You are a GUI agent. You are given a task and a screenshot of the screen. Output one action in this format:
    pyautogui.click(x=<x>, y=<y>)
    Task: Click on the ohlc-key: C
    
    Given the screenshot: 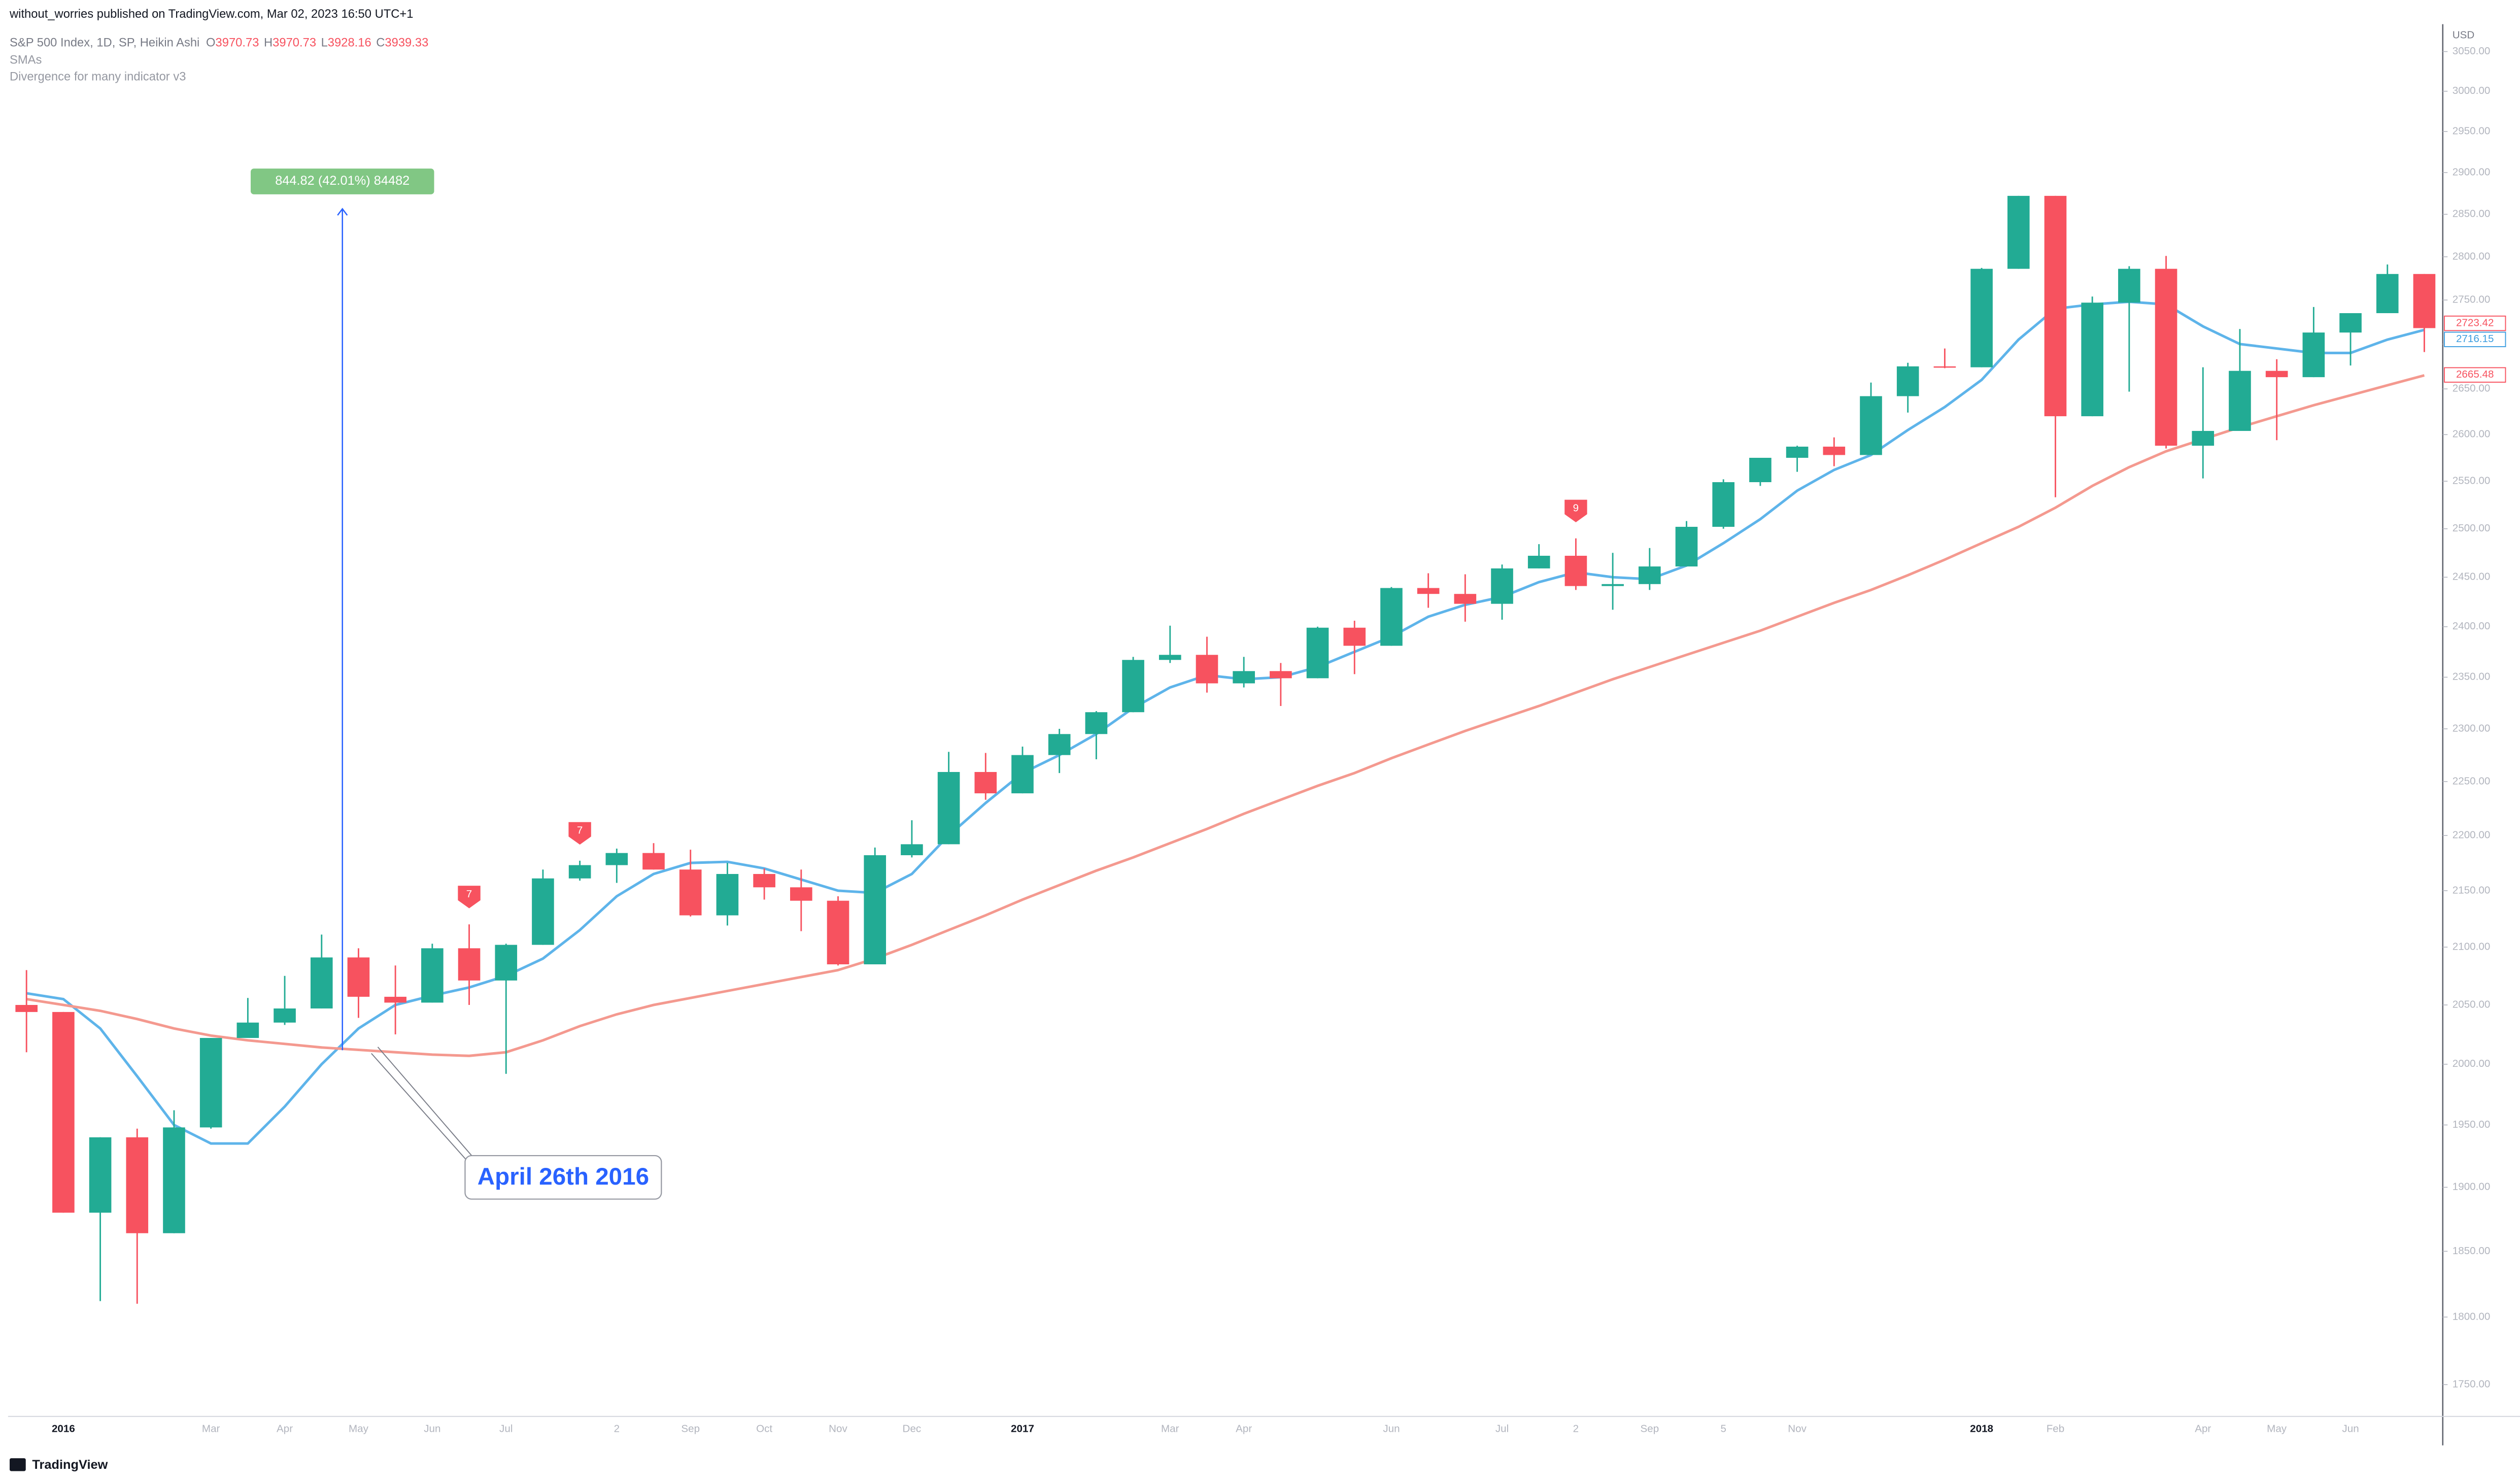 What is the action you would take?
    pyautogui.click(x=380, y=43)
    